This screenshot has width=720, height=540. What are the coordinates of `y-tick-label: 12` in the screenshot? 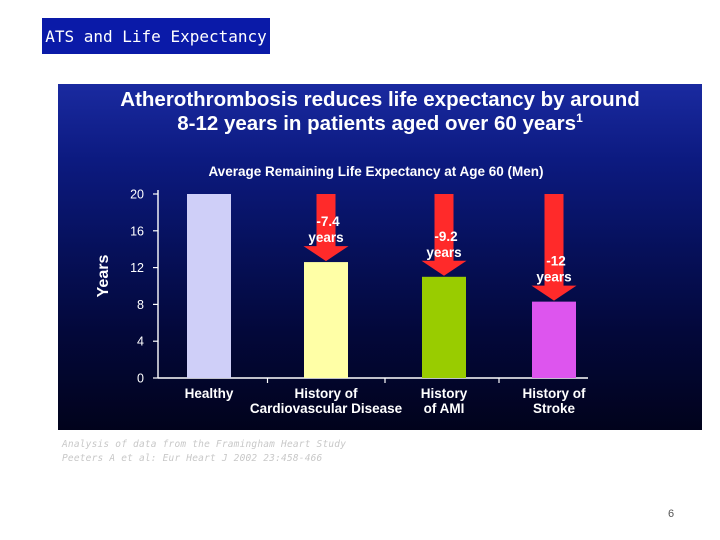 It's located at (137, 268).